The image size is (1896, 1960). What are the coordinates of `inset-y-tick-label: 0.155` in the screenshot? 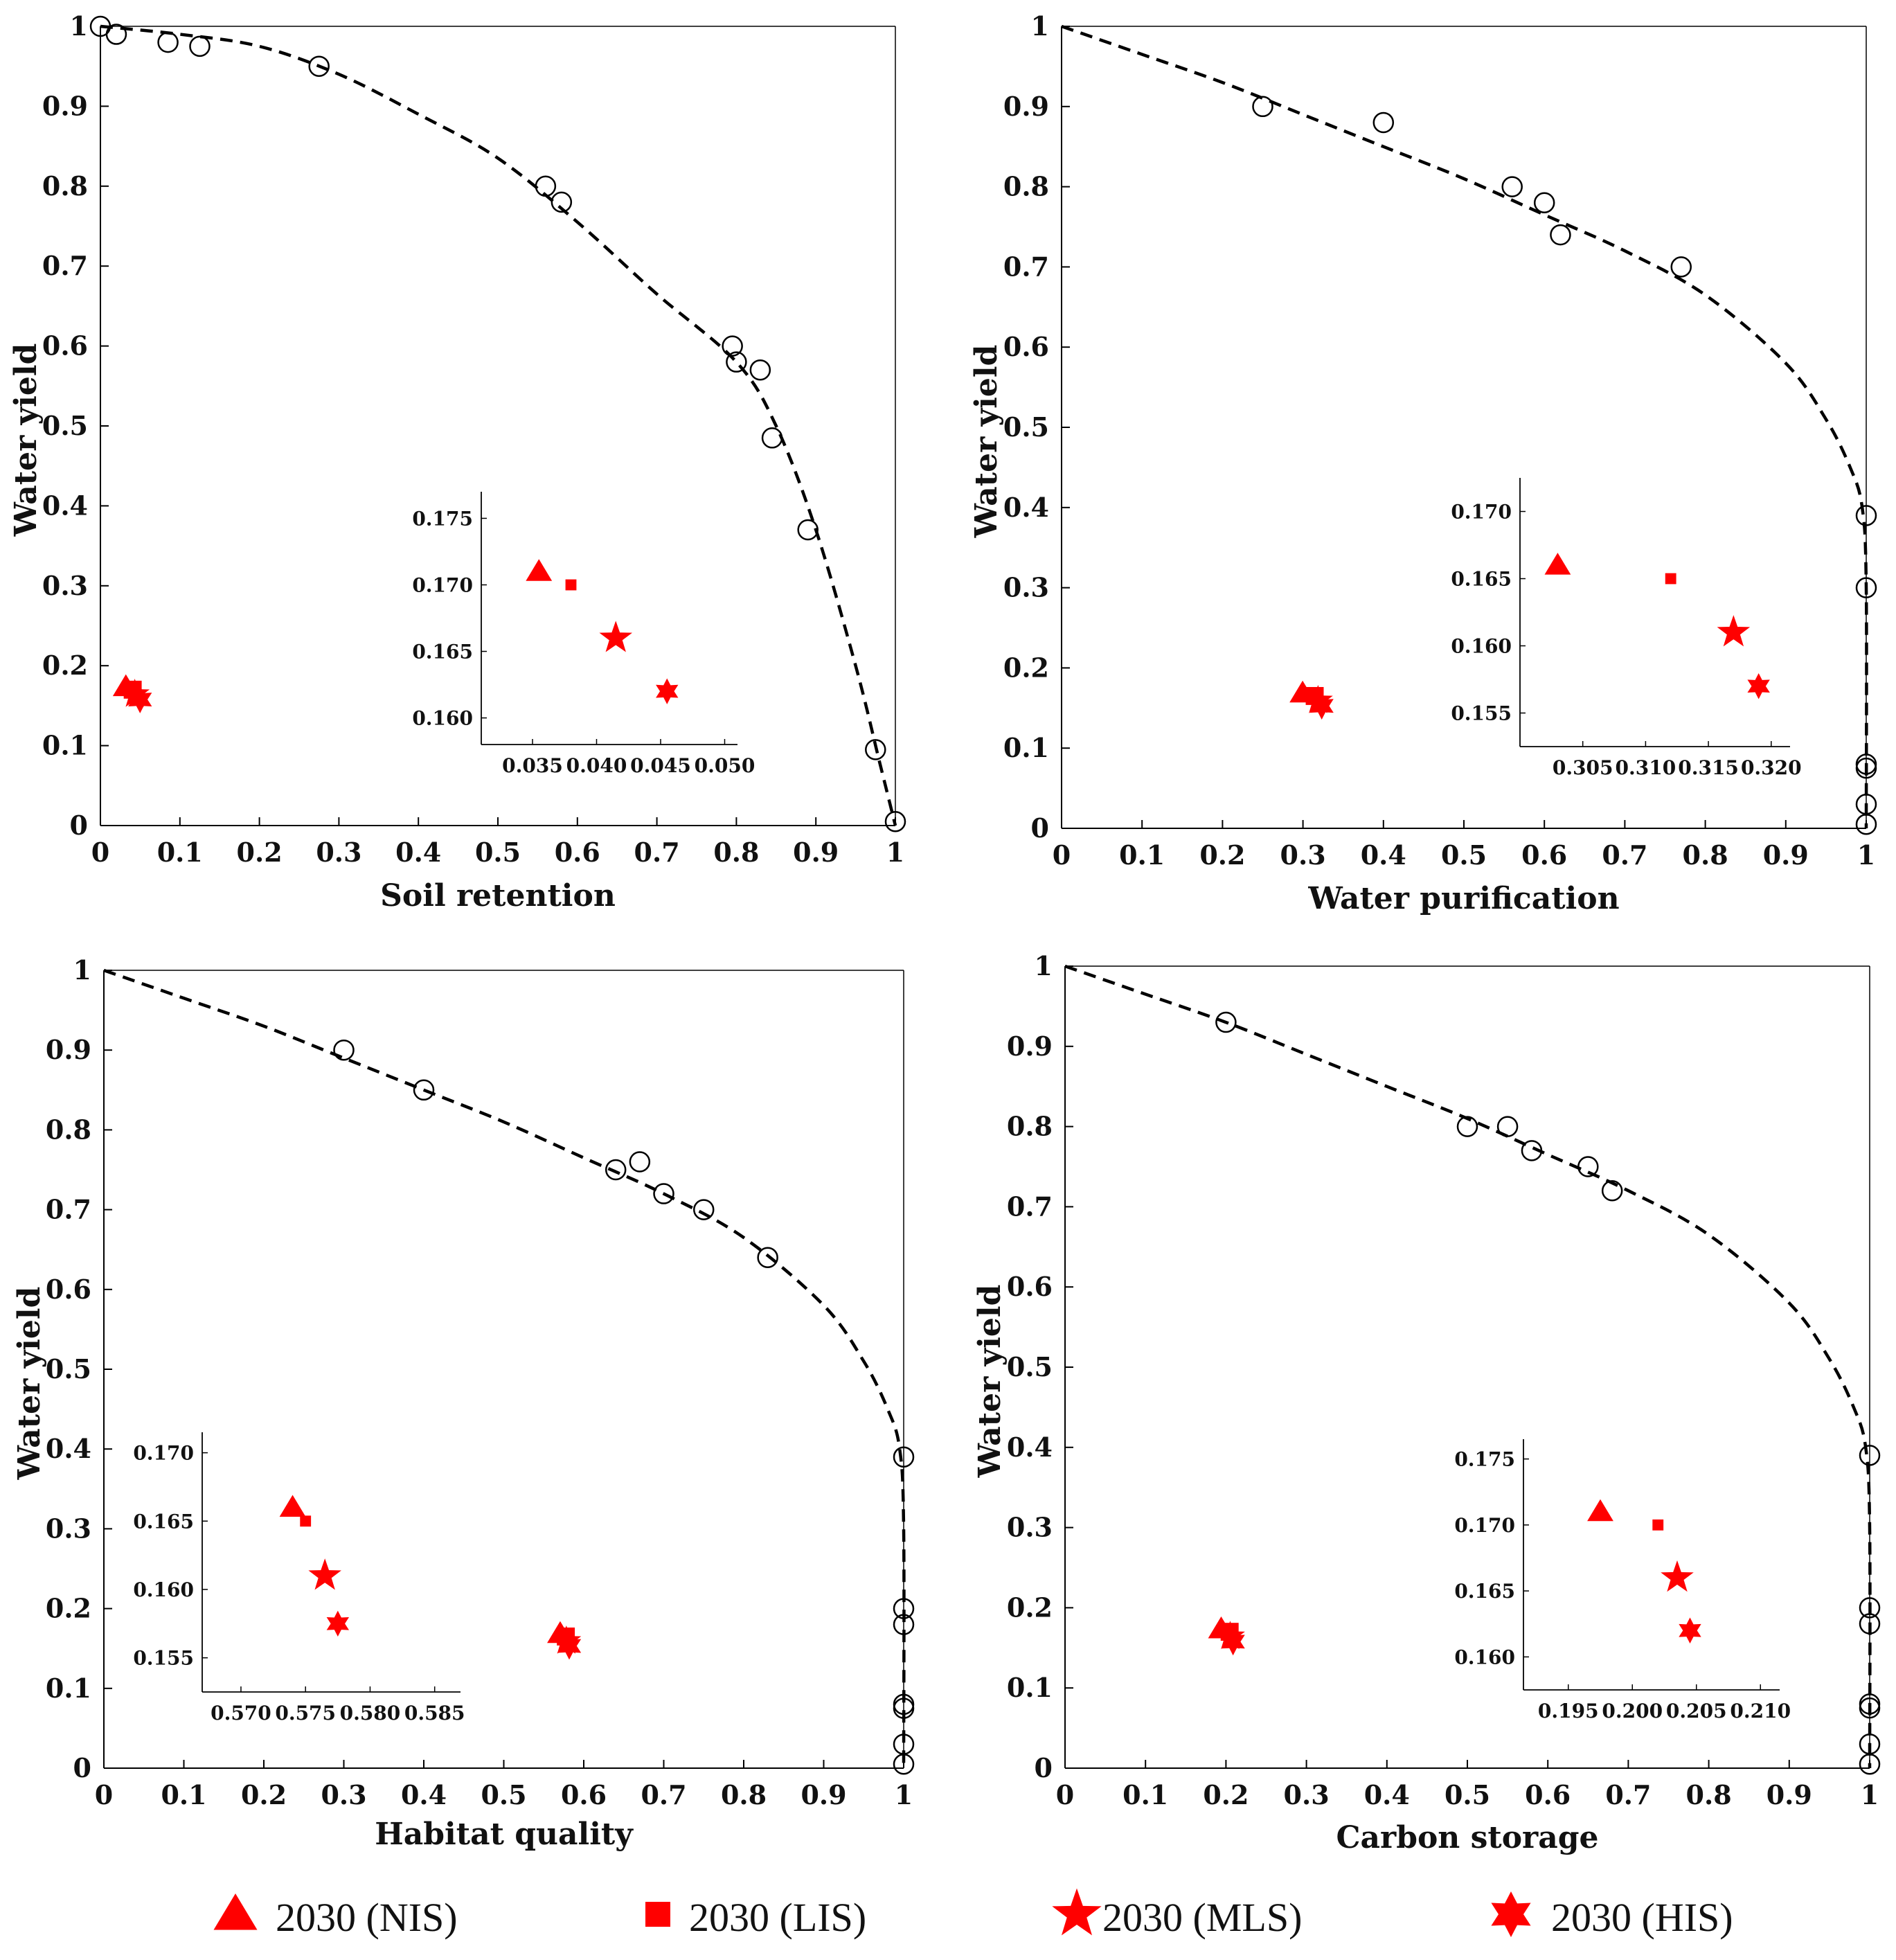 It's located at (1481, 713).